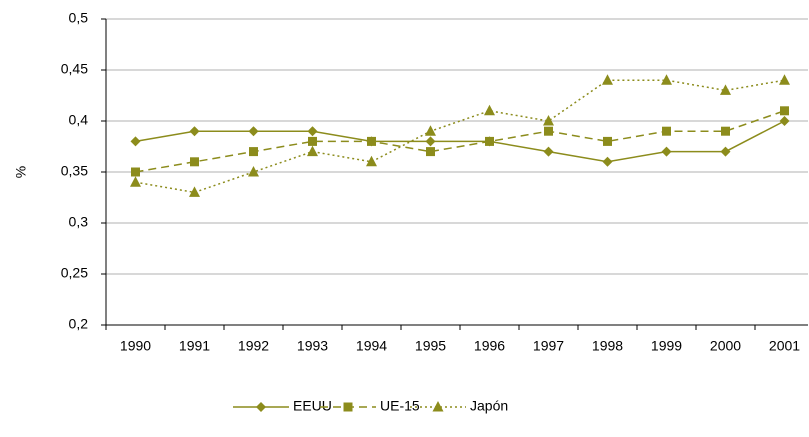 The width and height of the screenshot is (809, 437). Describe the element at coordinates (74, 273) in the screenshot. I see `y-tick-label: 0,25` at that location.